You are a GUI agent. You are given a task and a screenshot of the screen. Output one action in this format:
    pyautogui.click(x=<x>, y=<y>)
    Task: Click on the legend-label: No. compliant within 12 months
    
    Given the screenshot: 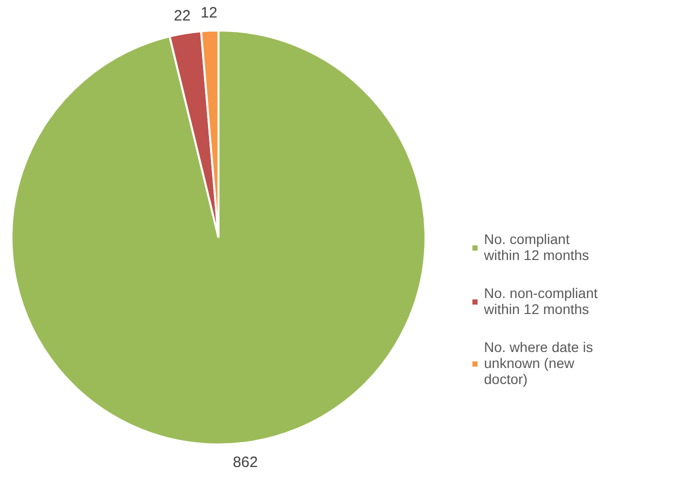 What is the action you would take?
    pyautogui.click(x=537, y=247)
    